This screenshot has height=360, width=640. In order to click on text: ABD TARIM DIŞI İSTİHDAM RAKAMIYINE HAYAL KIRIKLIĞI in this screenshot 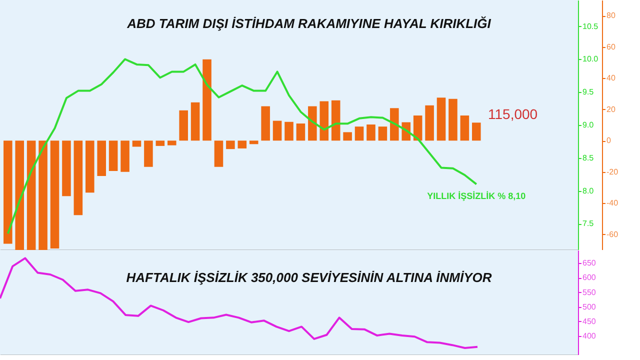, I will do `click(309, 23)`.